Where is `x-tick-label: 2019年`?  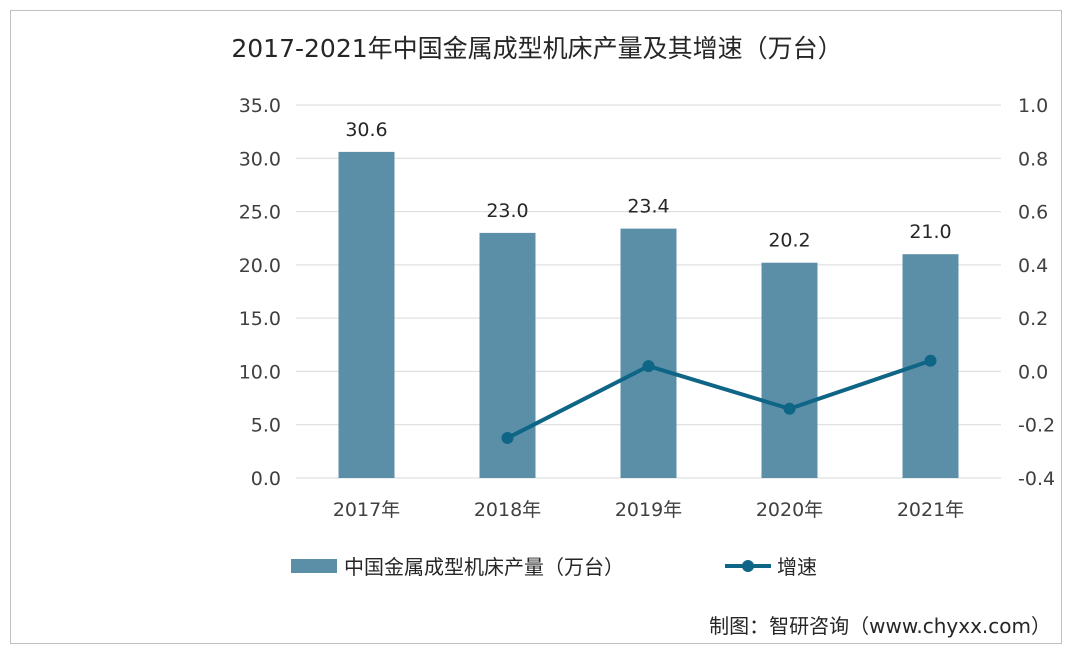
x-tick-label: 2019年 is located at coordinates (648, 510).